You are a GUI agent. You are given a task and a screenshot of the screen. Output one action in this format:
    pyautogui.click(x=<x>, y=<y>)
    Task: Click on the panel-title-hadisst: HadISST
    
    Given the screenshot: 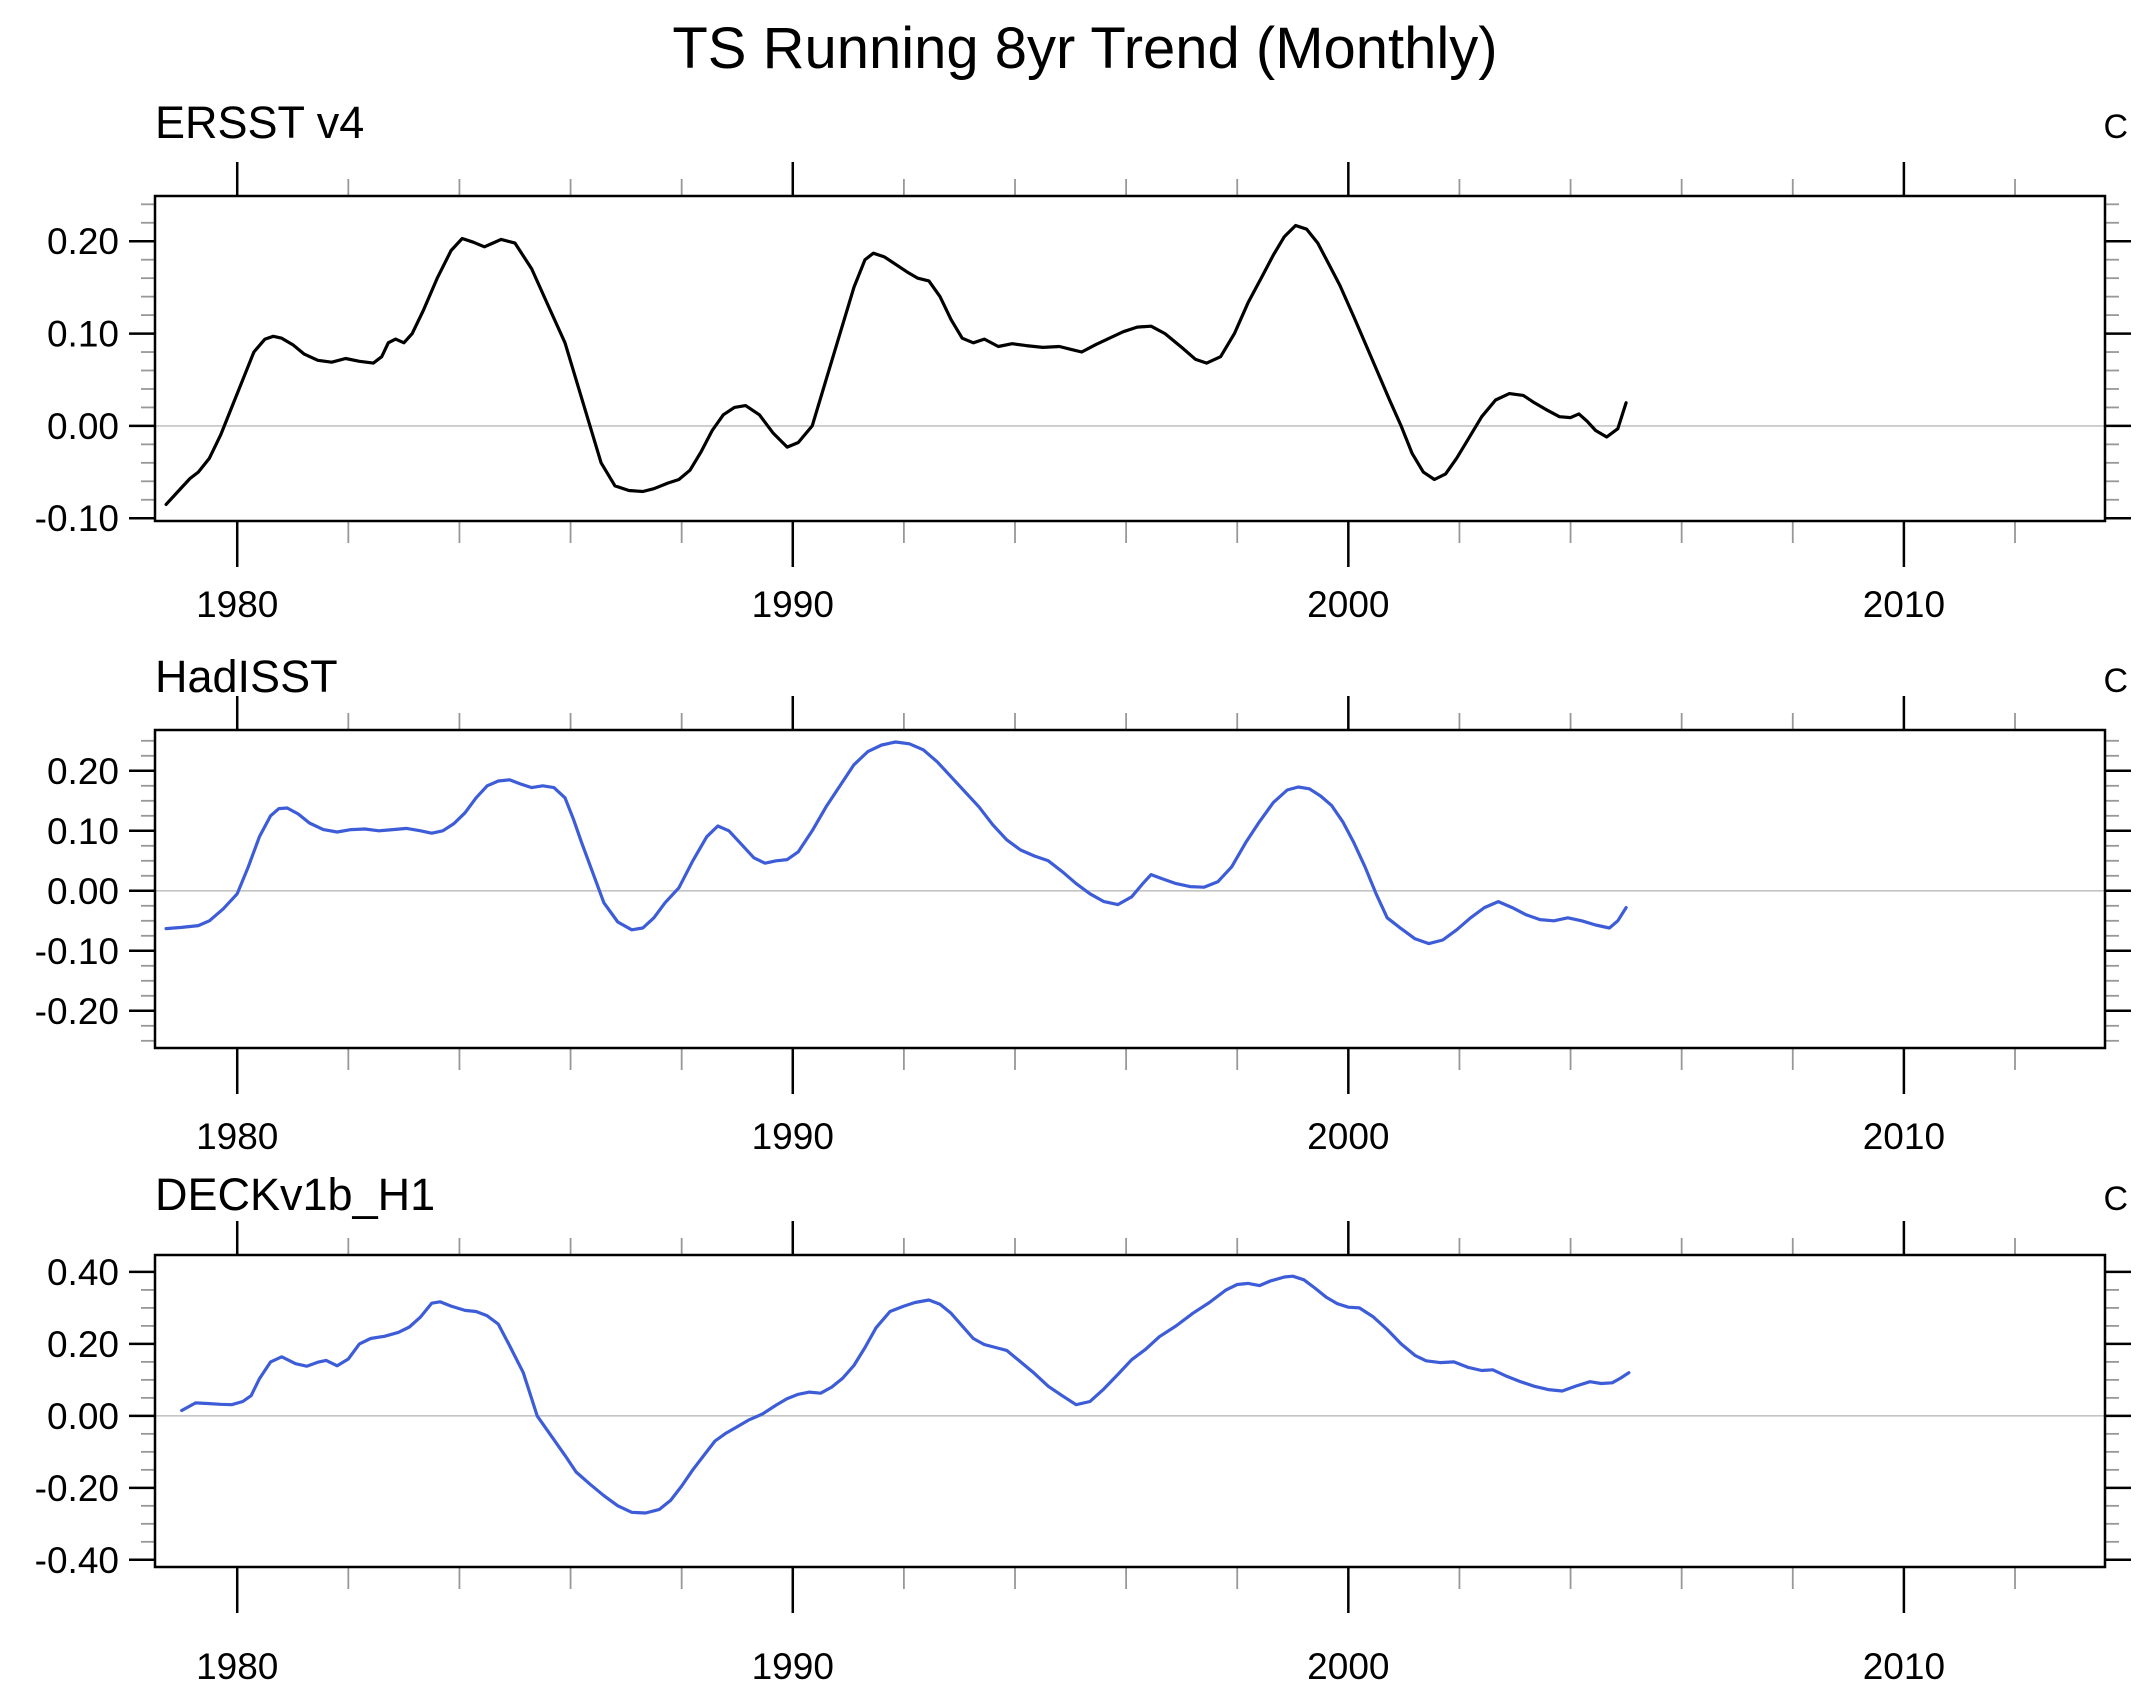 What is the action you would take?
    pyautogui.click(x=246, y=676)
    